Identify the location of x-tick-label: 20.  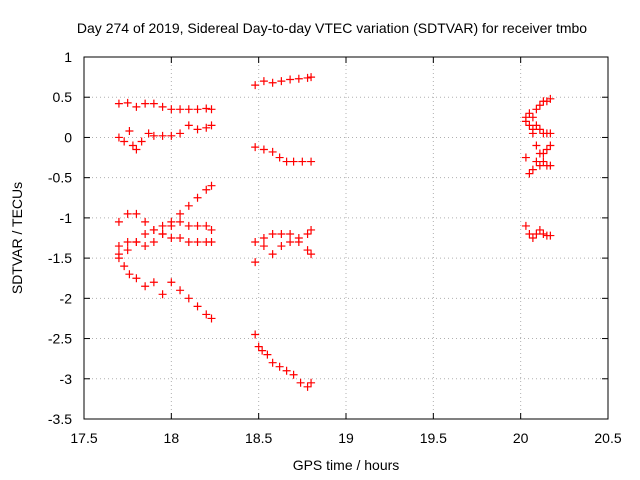
(521, 438).